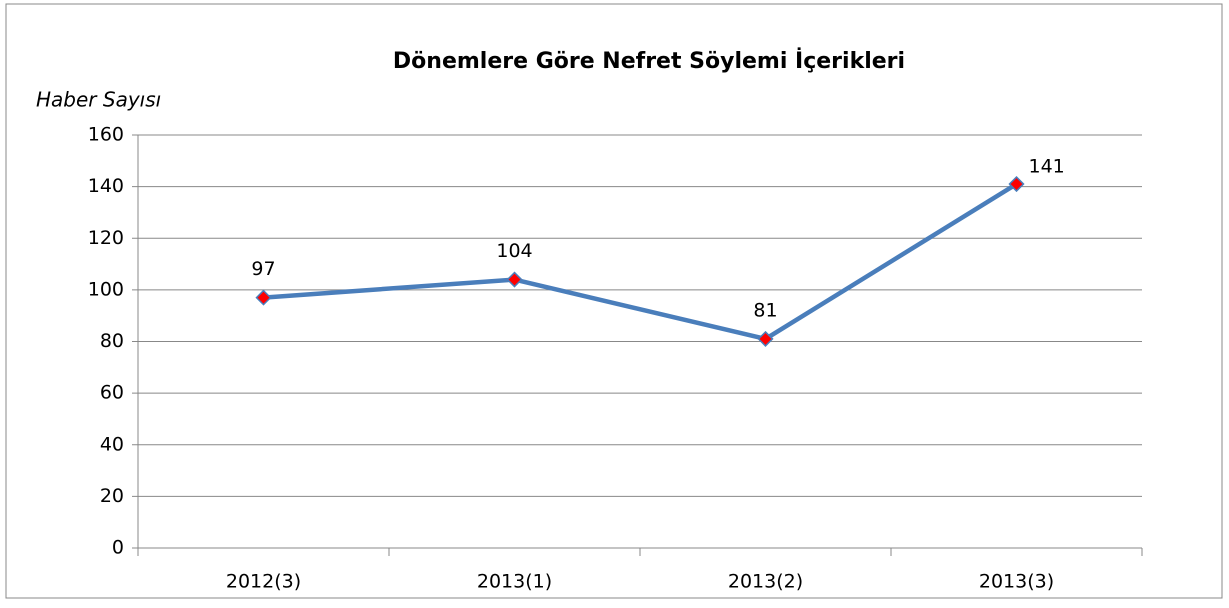 This screenshot has width=1229, height=608. What do you see at coordinates (106, 238) in the screenshot?
I see `y-tick-label: 120` at bounding box center [106, 238].